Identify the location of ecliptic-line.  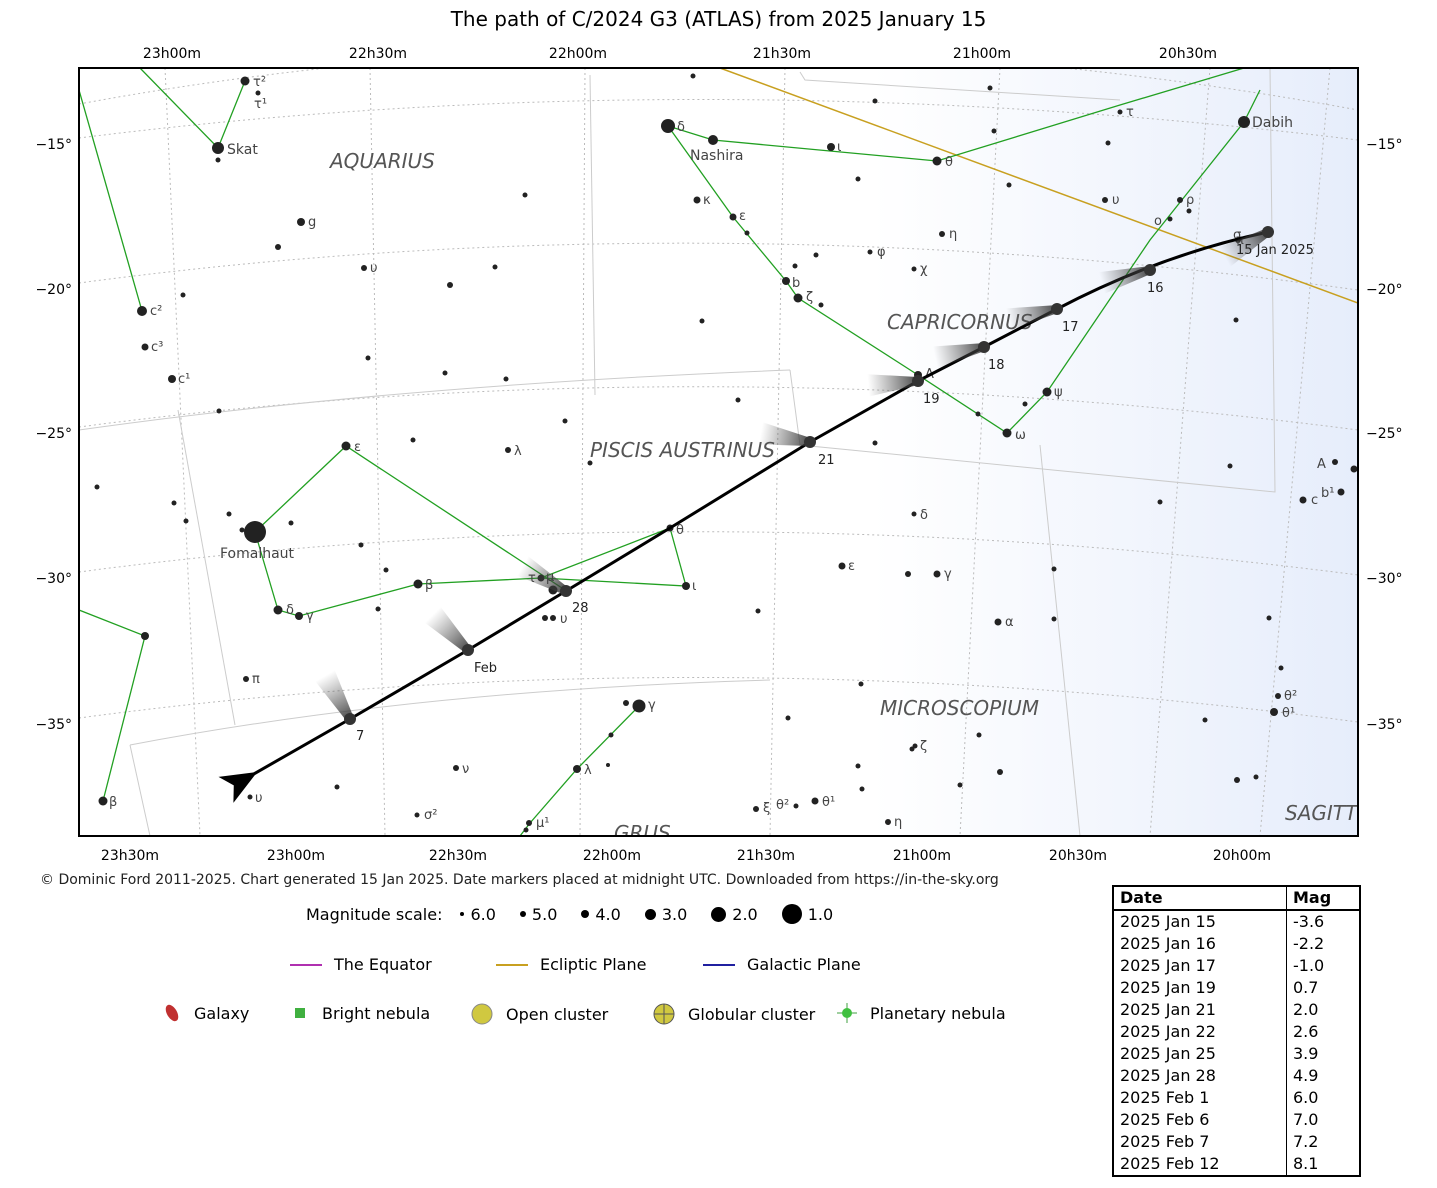
(1038, 186).